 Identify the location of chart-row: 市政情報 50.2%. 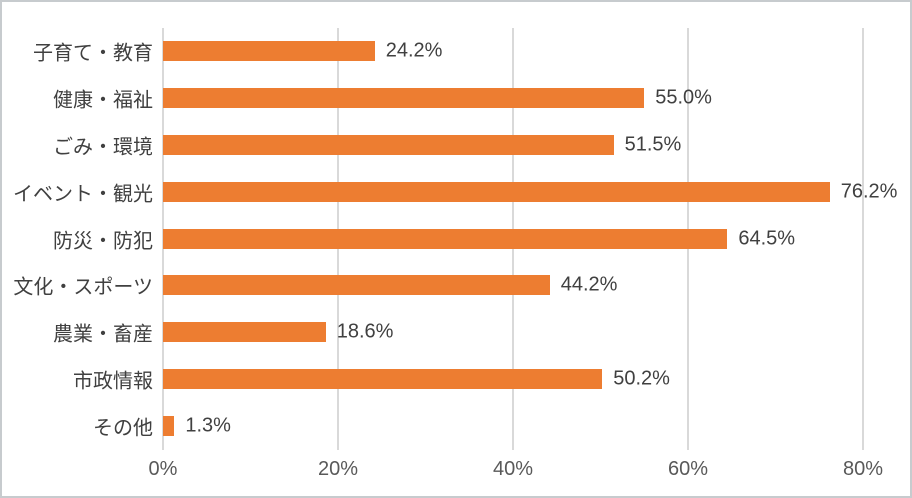
(456, 378).